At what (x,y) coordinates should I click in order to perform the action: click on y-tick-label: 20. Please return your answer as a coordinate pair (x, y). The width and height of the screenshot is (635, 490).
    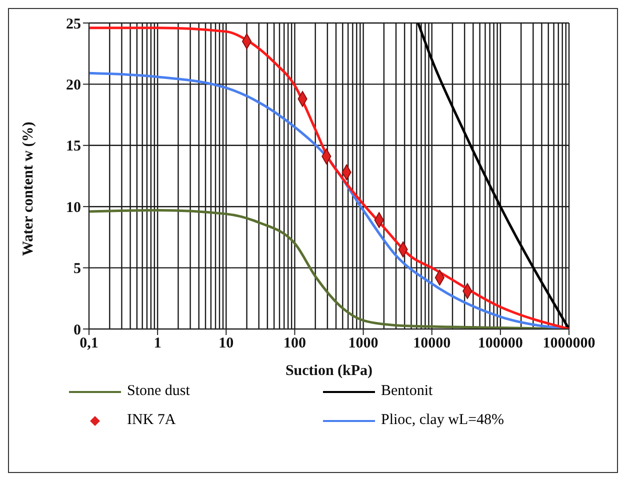
    Looking at the image, I should click on (73, 86).